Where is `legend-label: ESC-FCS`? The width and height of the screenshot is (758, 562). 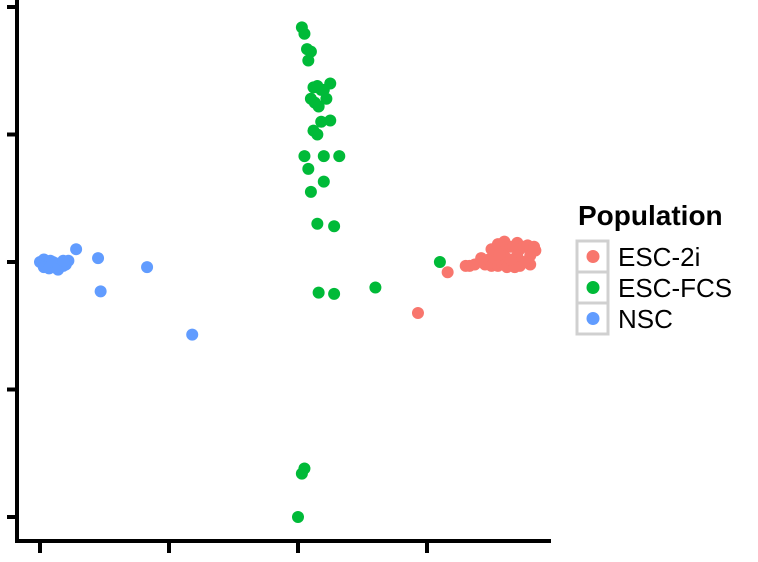 legend-label: ESC-FCS is located at coordinates (675, 288).